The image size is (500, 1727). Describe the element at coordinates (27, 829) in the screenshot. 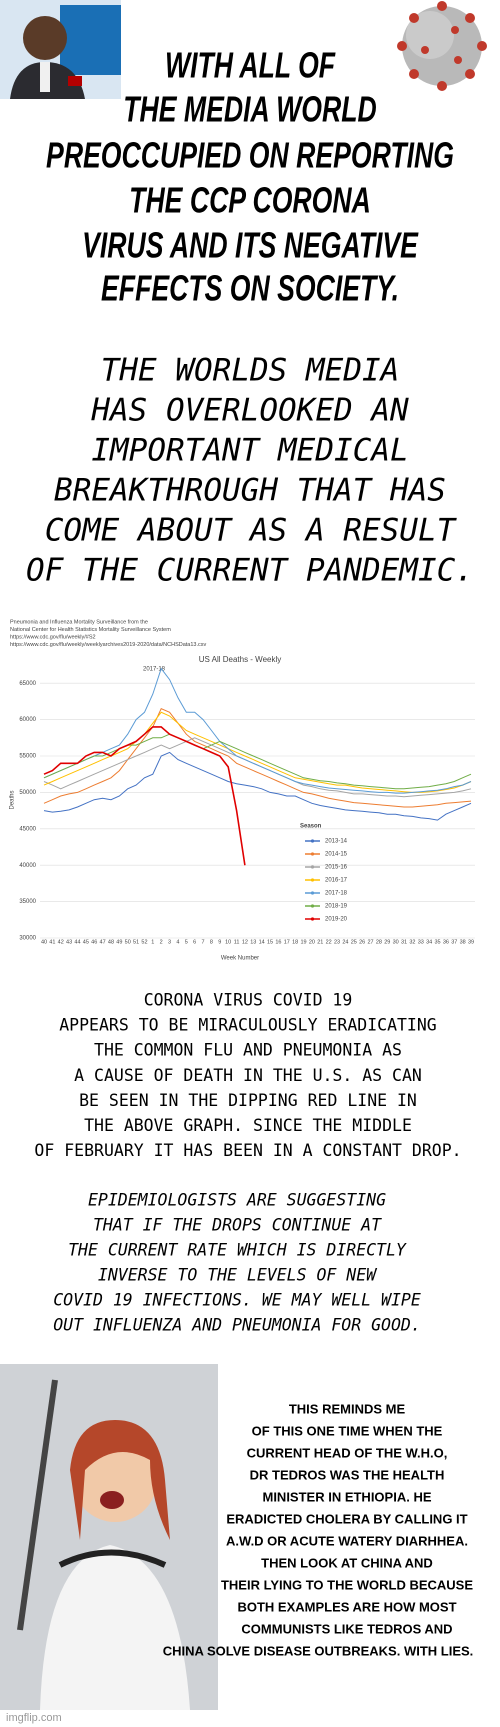

I see `y-tick-label: 45000` at that location.